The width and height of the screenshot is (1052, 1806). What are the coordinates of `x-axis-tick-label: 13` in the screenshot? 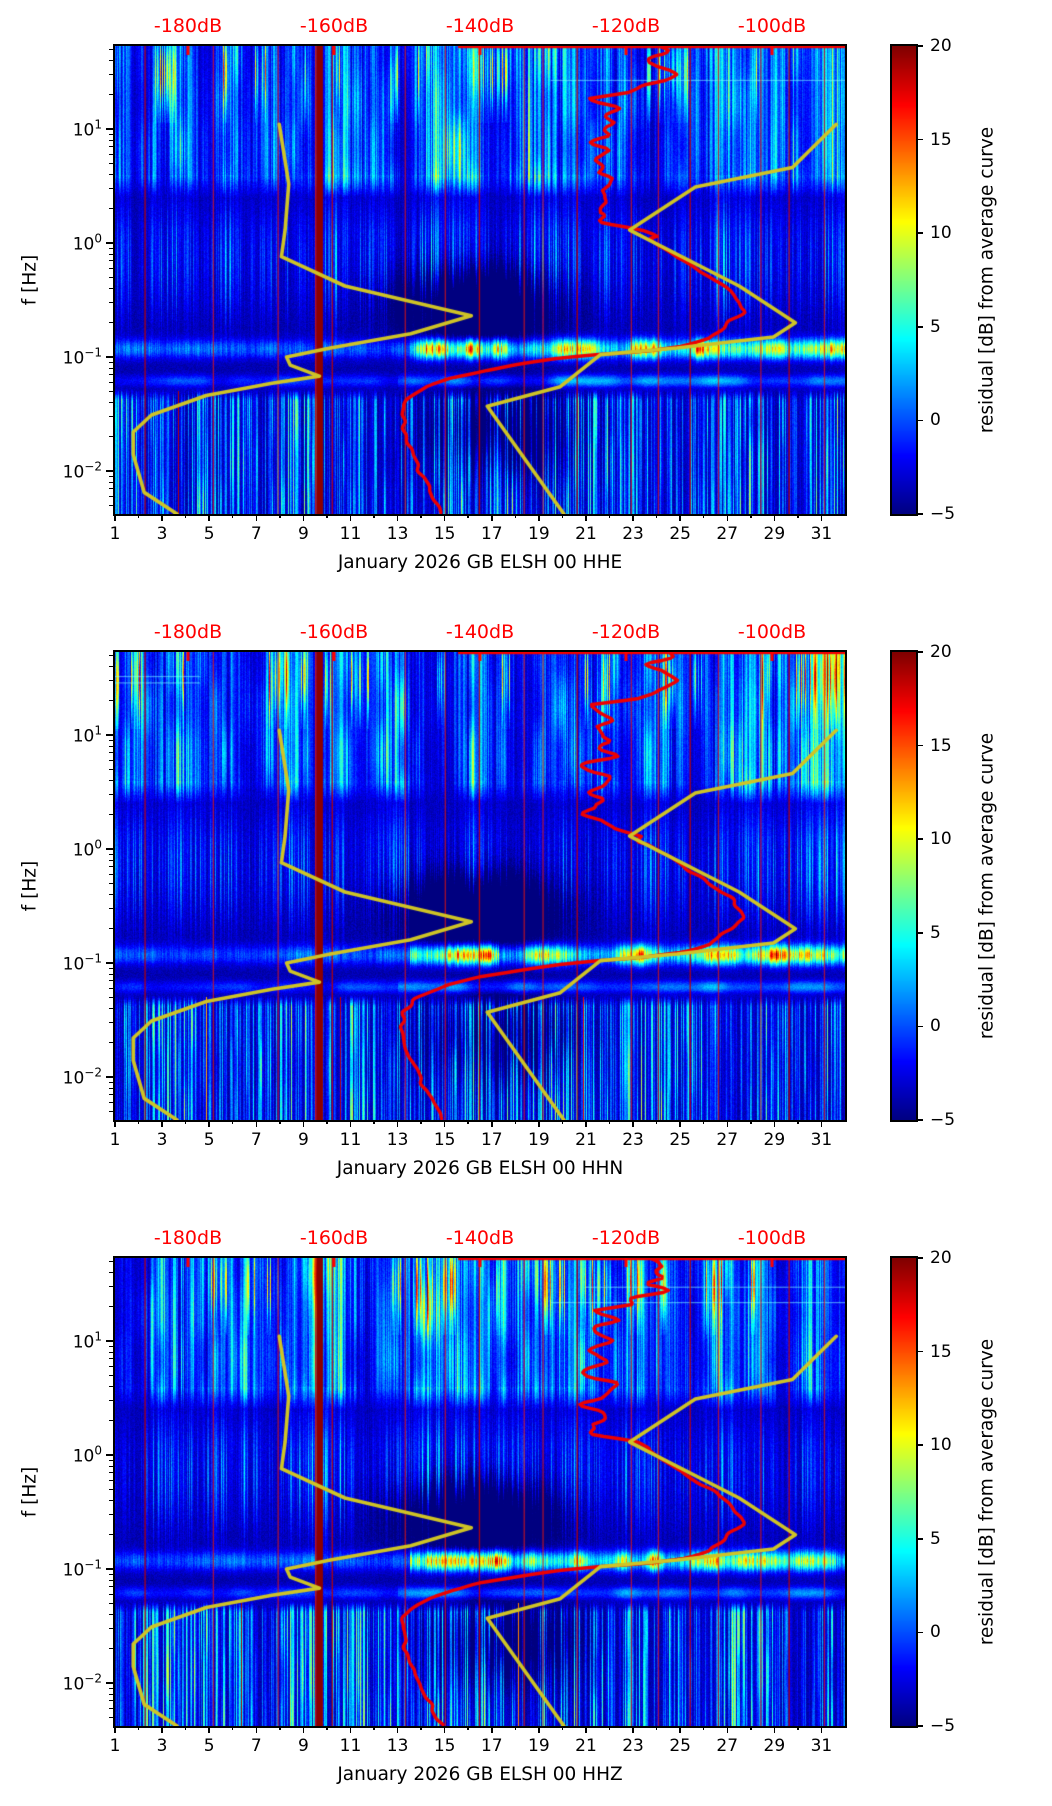 It's located at (397, 1746).